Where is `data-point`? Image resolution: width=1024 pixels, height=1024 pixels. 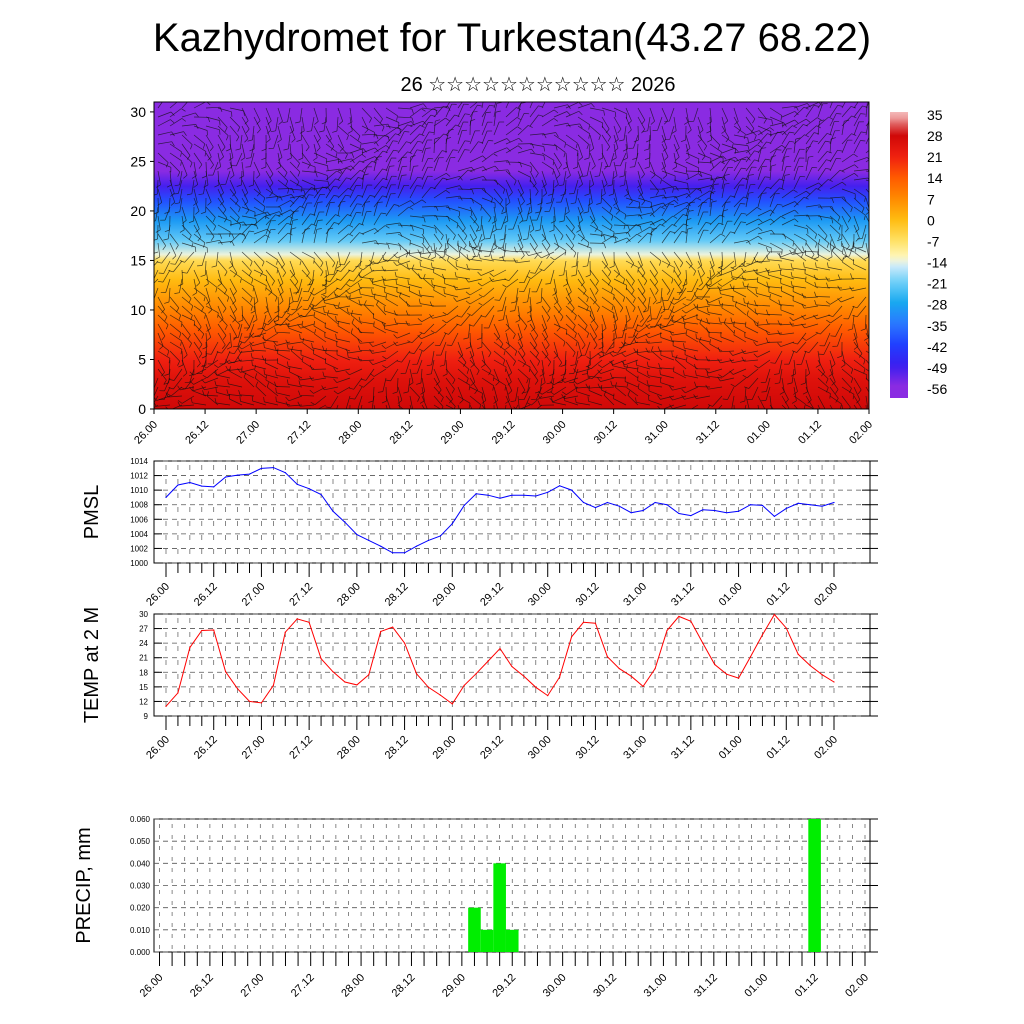
data-point is located at coordinates (261, 468).